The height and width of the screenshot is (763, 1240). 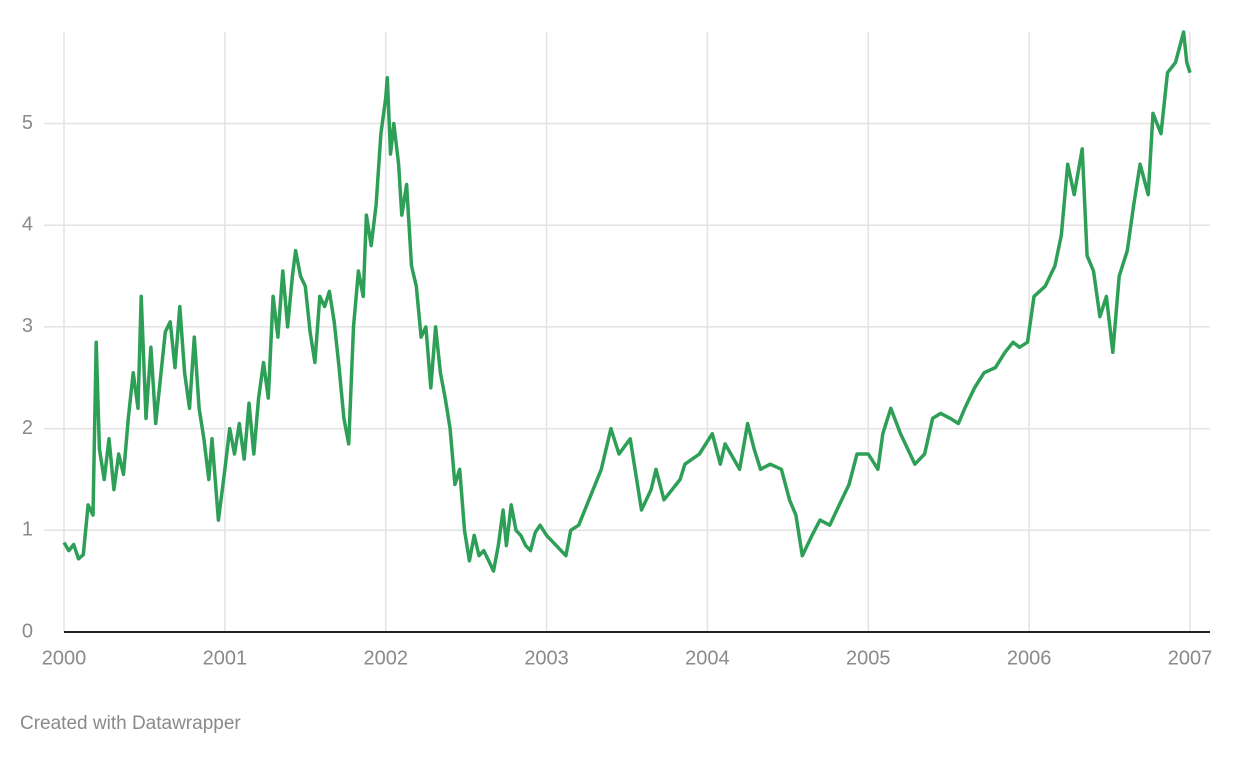 What do you see at coordinates (1029, 658) in the screenshot?
I see `x-tick-label: 2006` at bounding box center [1029, 658].